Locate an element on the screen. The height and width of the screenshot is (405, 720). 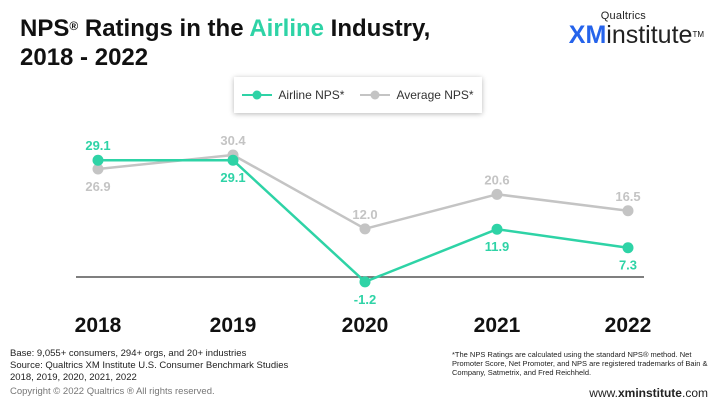
data-label-average-2022: 16.5 is located at coordinates (627, 196).